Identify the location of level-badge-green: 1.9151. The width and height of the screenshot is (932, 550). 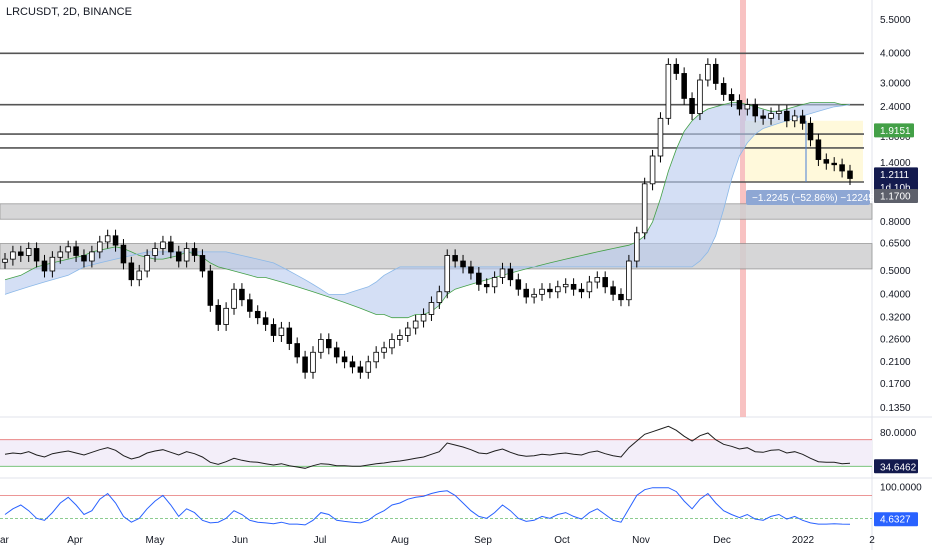
(895, 131).